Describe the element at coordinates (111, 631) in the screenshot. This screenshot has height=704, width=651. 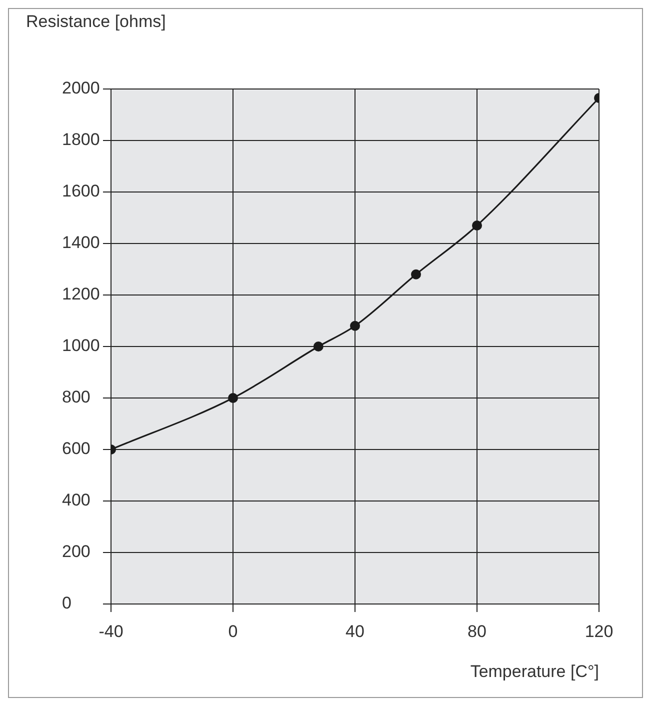
I see `x-tick-label: -40` at that location.